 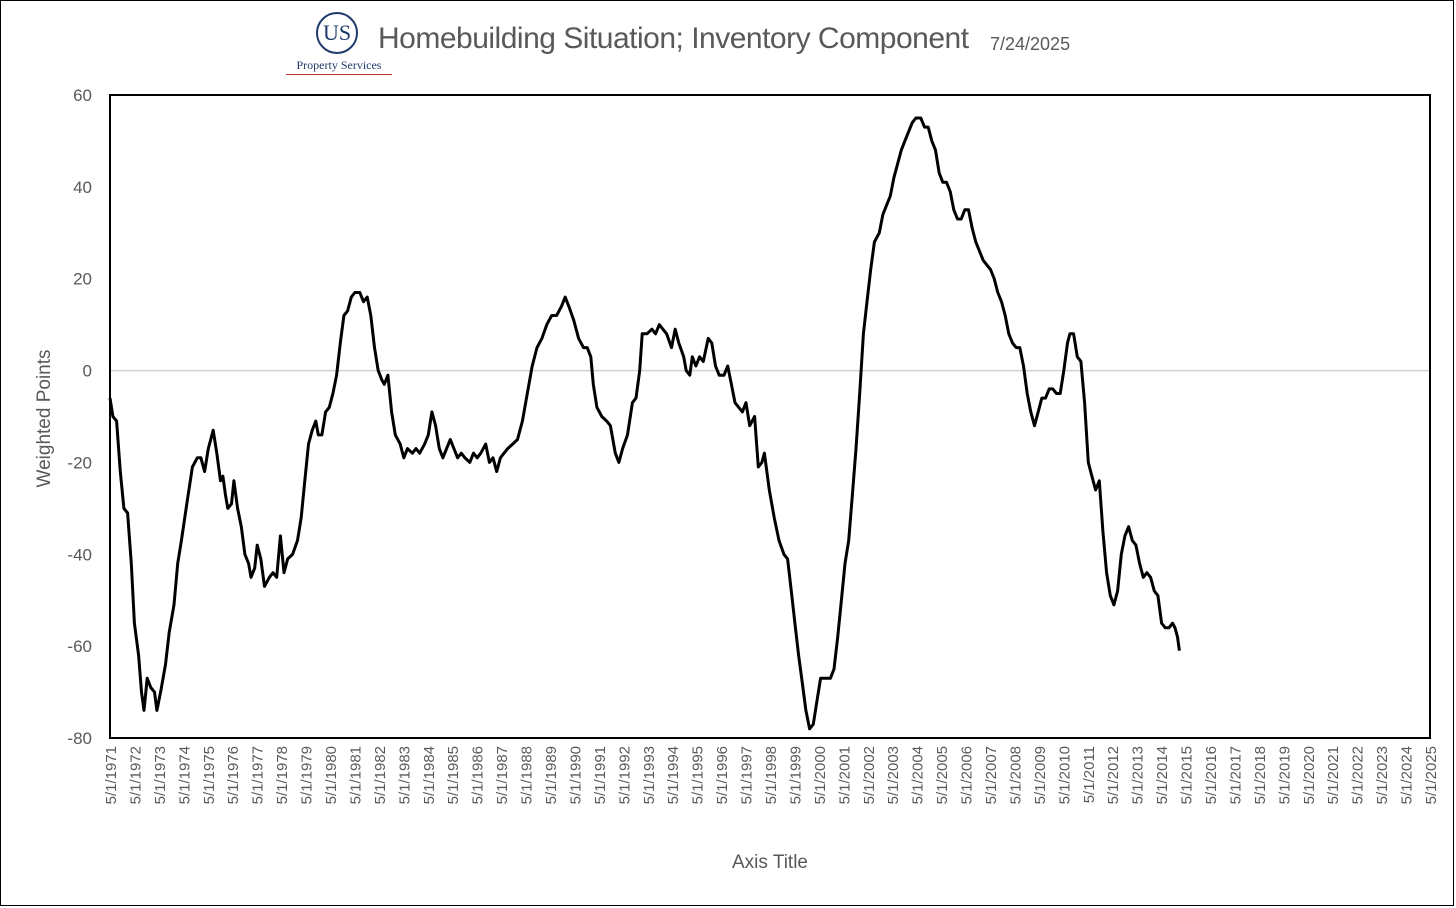 What do you see at coordinates (307, 775) in the screenshot?
I see `x-tick-label: 5/1/1979` at bounding box center [307, 775].